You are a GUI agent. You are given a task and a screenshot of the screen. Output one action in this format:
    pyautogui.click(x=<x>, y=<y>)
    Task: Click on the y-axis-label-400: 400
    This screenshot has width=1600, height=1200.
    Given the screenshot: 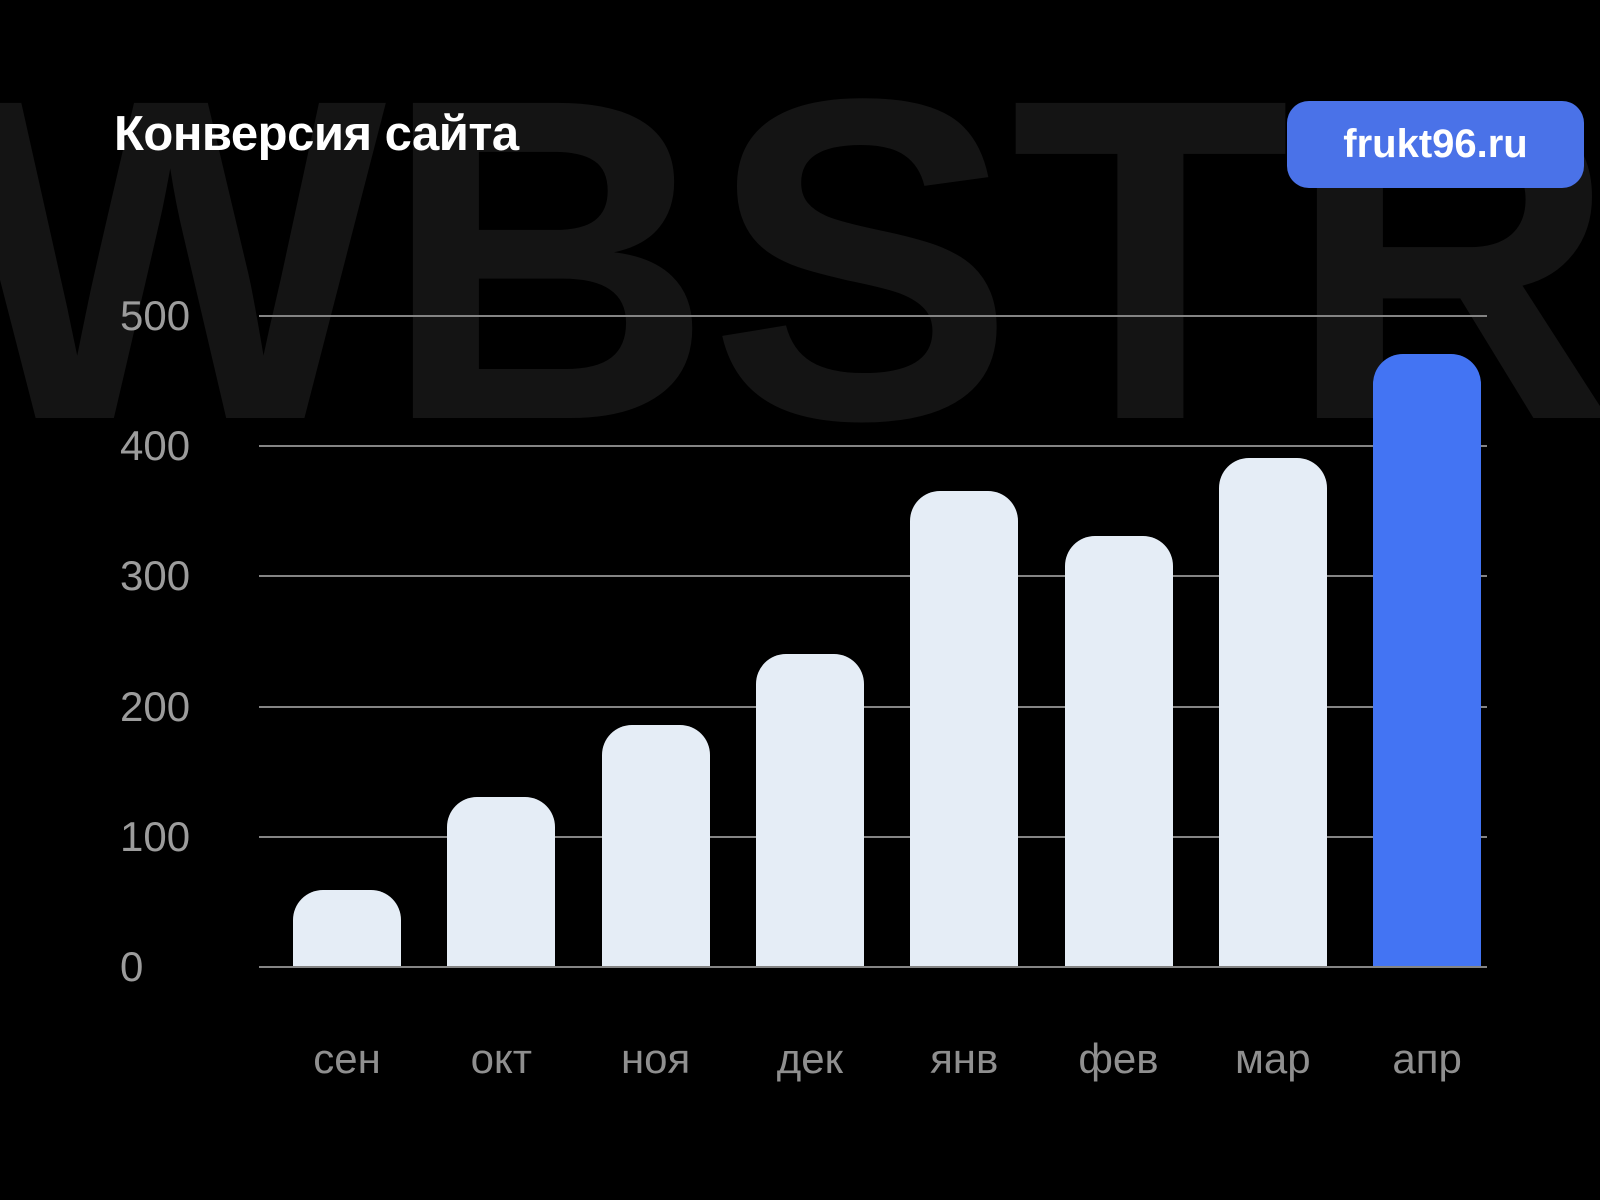 What is the action you would take?
    pyautogui.click(x=155, y=446)
    